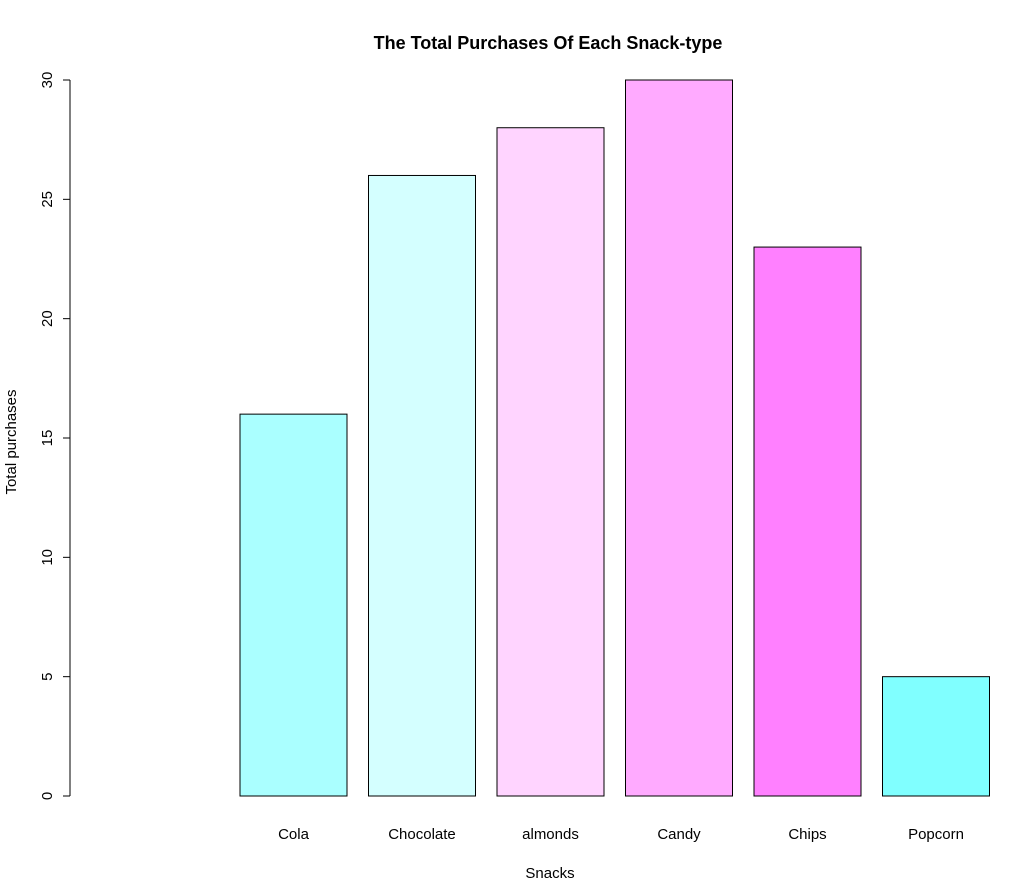 This screenshot has width=1023, height=895. Describe the element at coordinates (550, 834) in the screenshot. I see `x-tick-label: almonds` at that location.